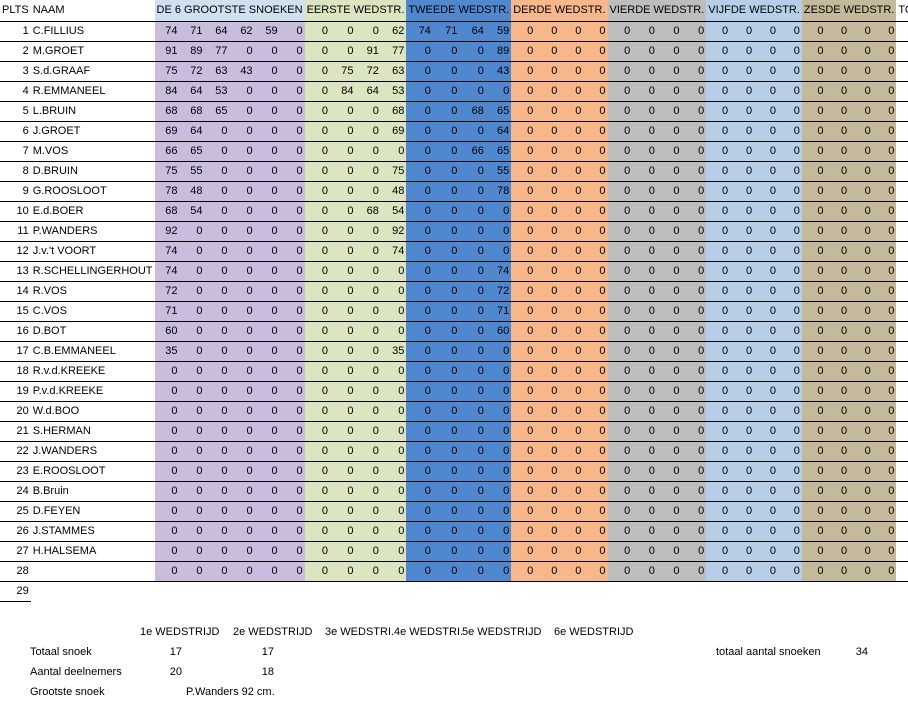 This screenshot has width=908, height=701. I want to click on plts-cell: 25, so click(15, 511).